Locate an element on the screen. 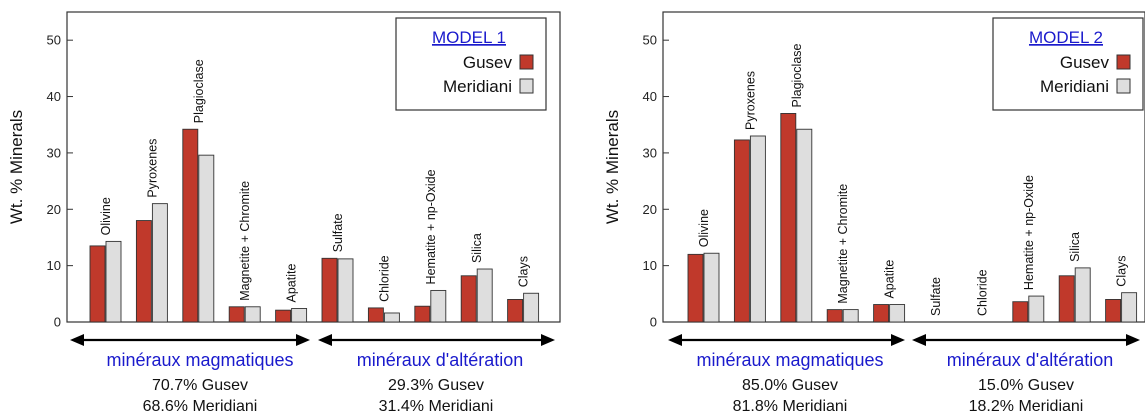 This screenshot has height=419, width=1145. meridiani-percentage: 68.6% Meridiani is located at coordinates (200, 406).